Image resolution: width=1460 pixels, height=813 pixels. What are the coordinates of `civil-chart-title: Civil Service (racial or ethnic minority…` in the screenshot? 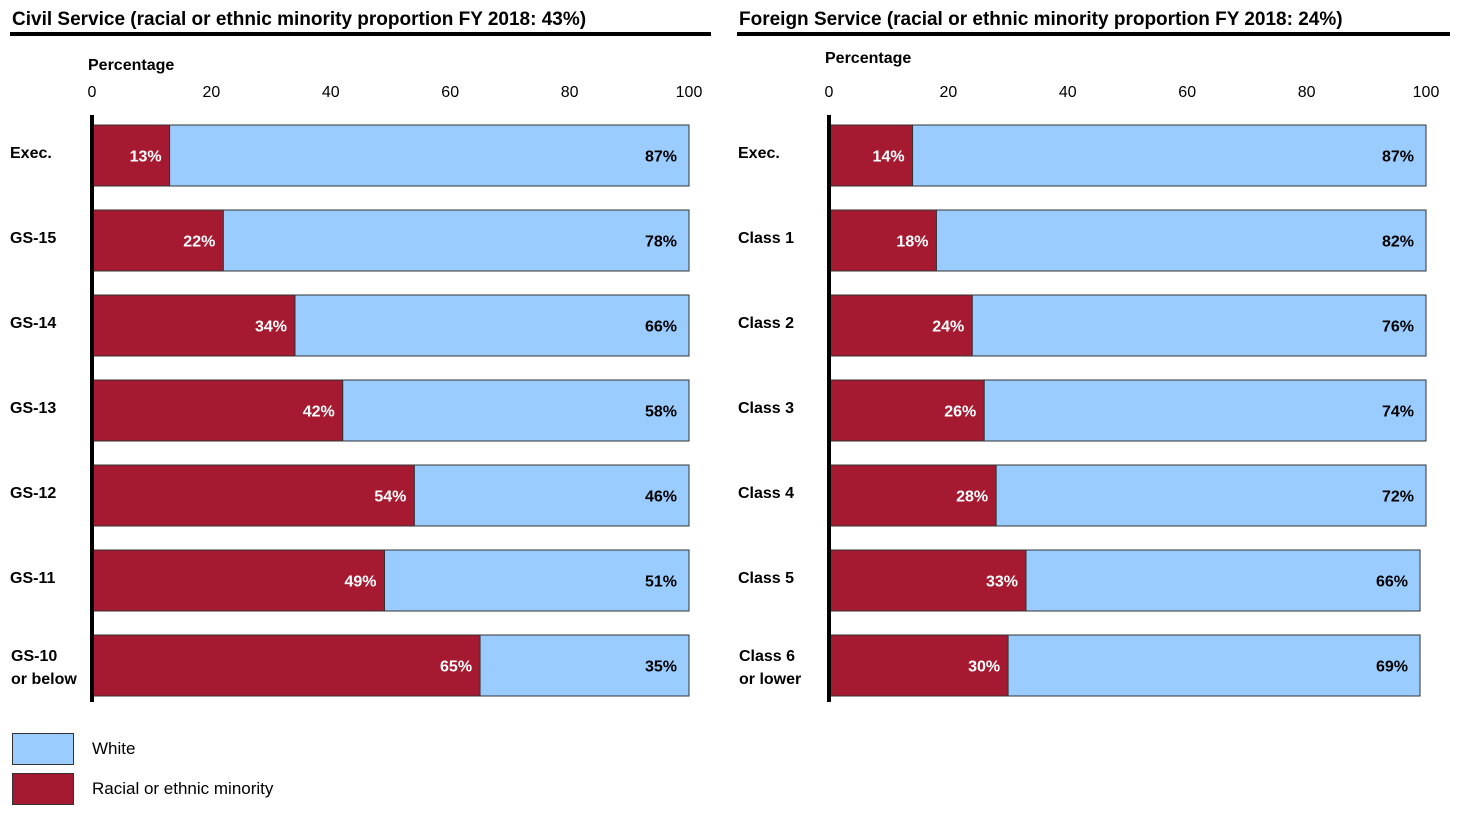 It's located at (299, 19).